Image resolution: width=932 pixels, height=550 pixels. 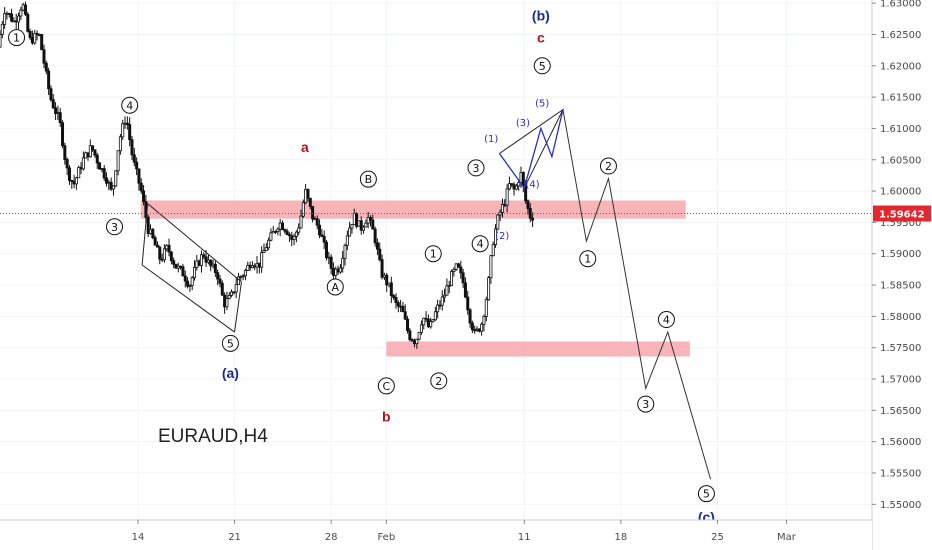 What do you see at coordinates (436, 534) in the screenshot?
I see `time-axis: 14 21 28 Feb 11 18 25 Mar` at bounding box center [436, 534].